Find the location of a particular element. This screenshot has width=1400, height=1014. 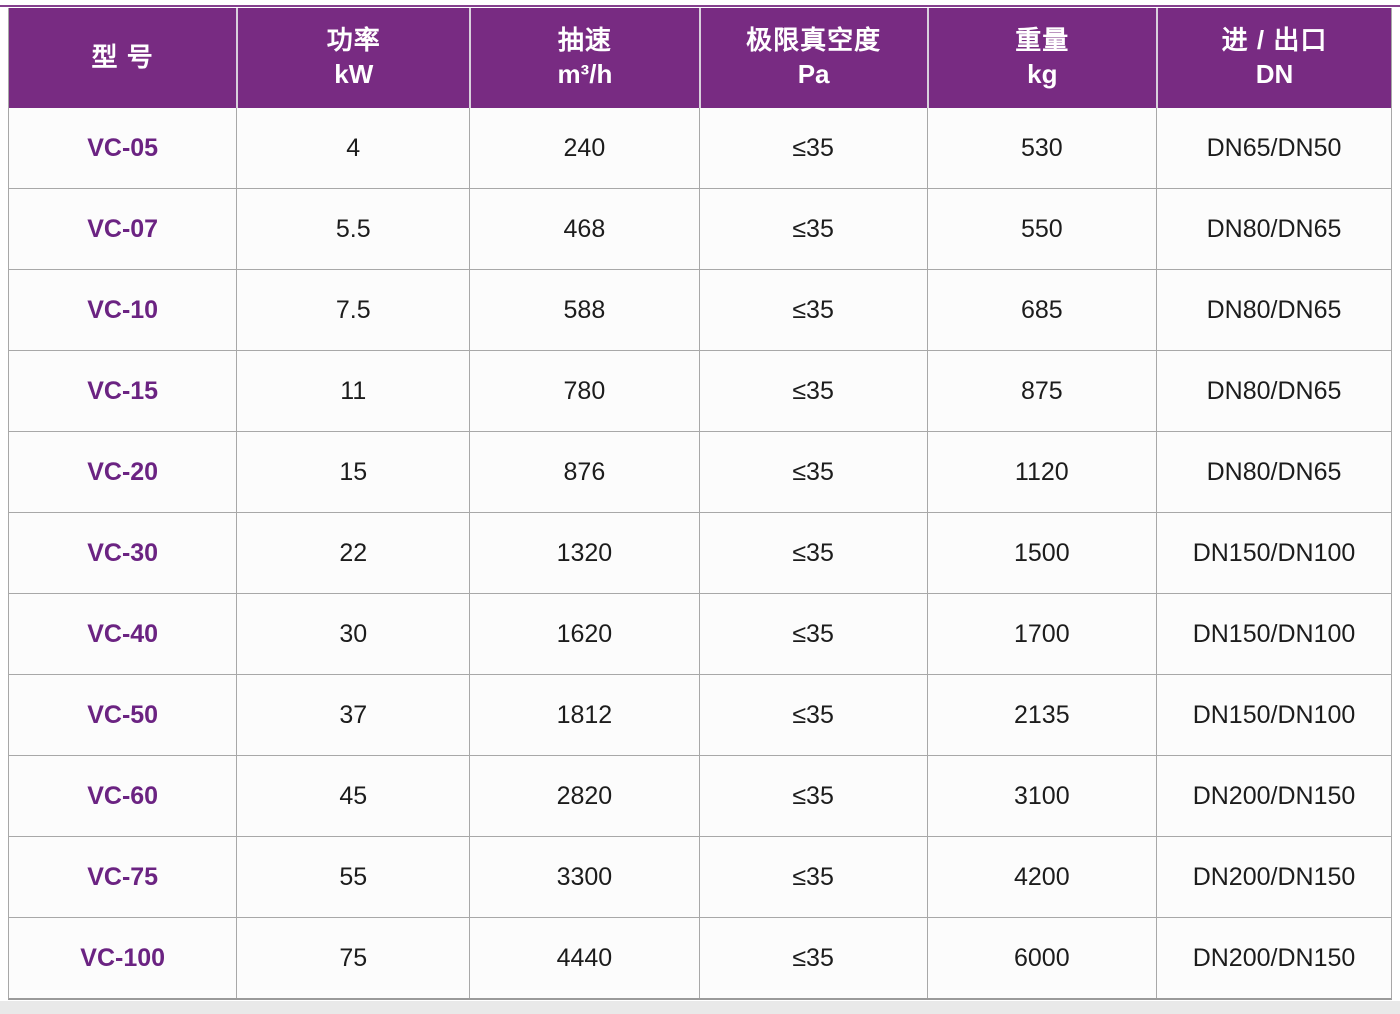

header-title: 极限真空度 is located at coordinates (814, 40).